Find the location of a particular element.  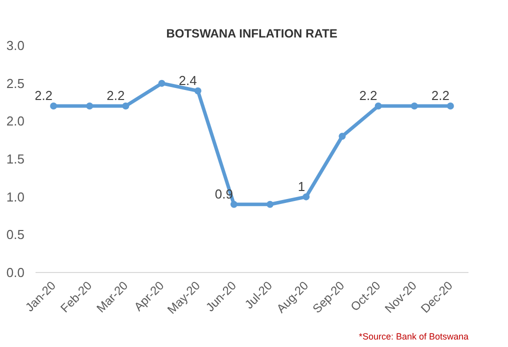

y-tick-label: 0.0 is located at coordinates (15, 272).